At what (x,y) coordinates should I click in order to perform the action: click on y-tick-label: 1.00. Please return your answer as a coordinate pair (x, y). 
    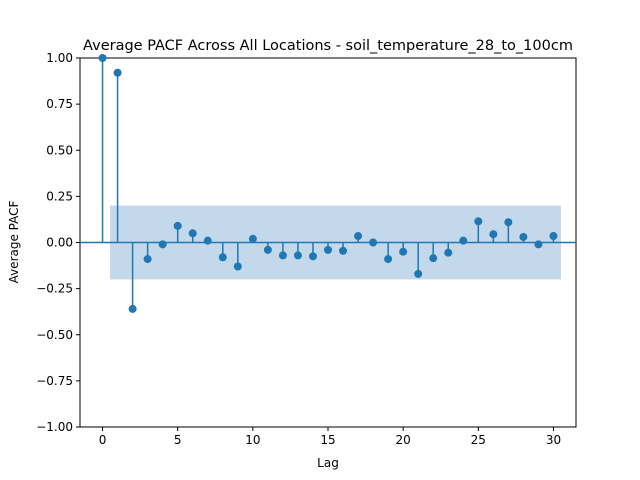
    Looking at the image, I should click on (59, 58).